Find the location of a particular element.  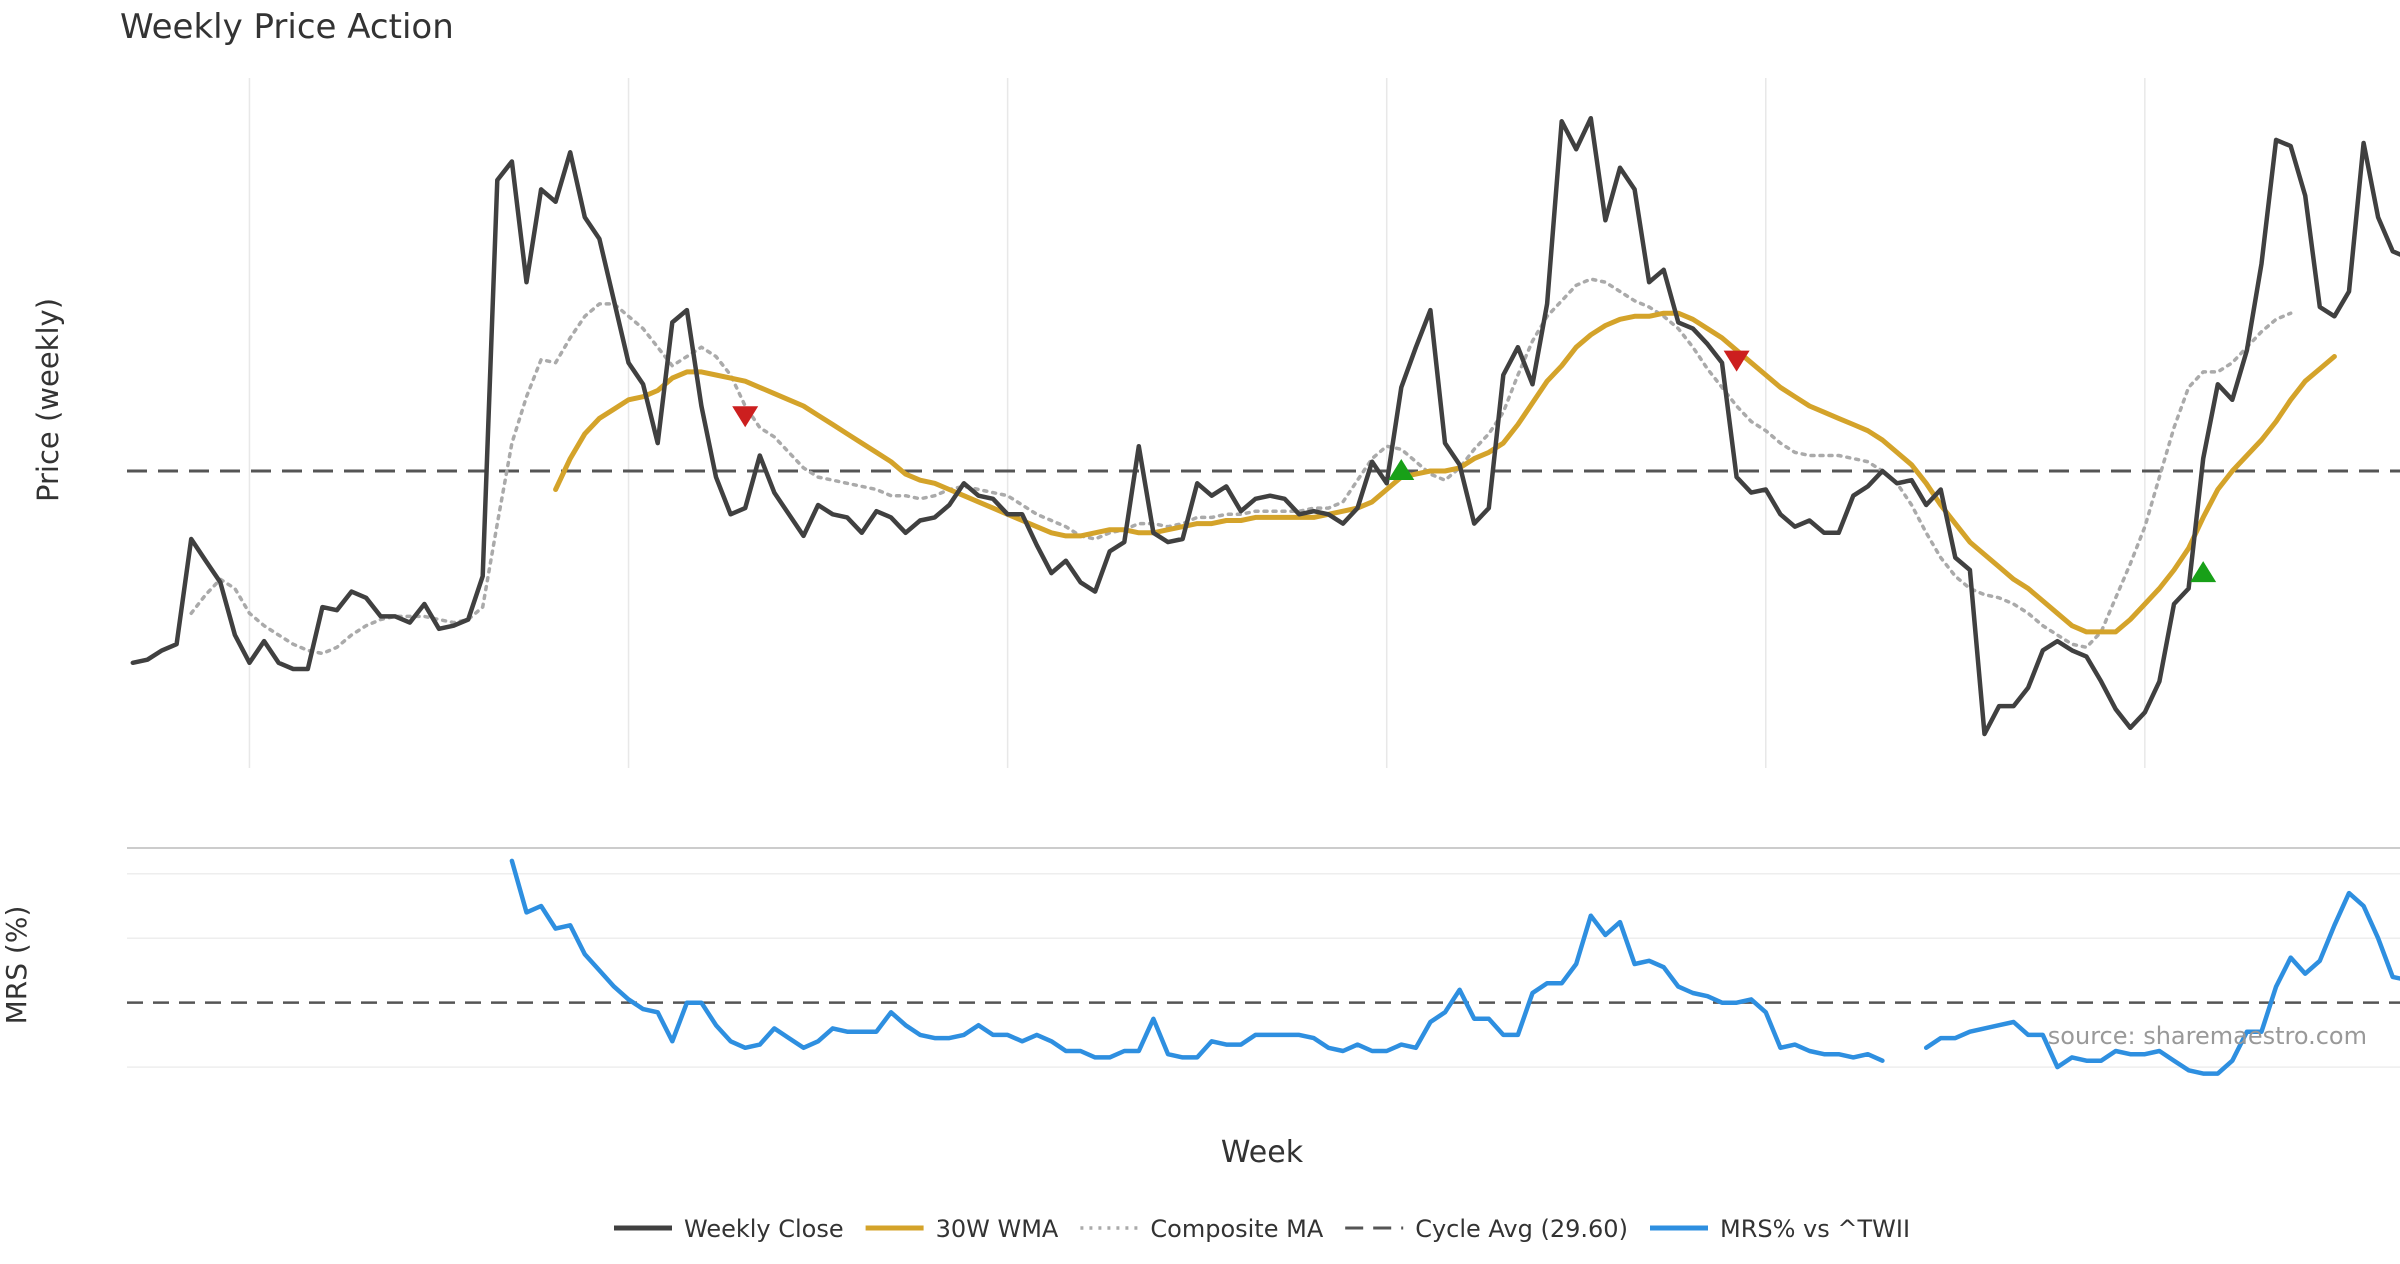

legend-item-wma: 30W WMA is located at coordinates (962, 1229).